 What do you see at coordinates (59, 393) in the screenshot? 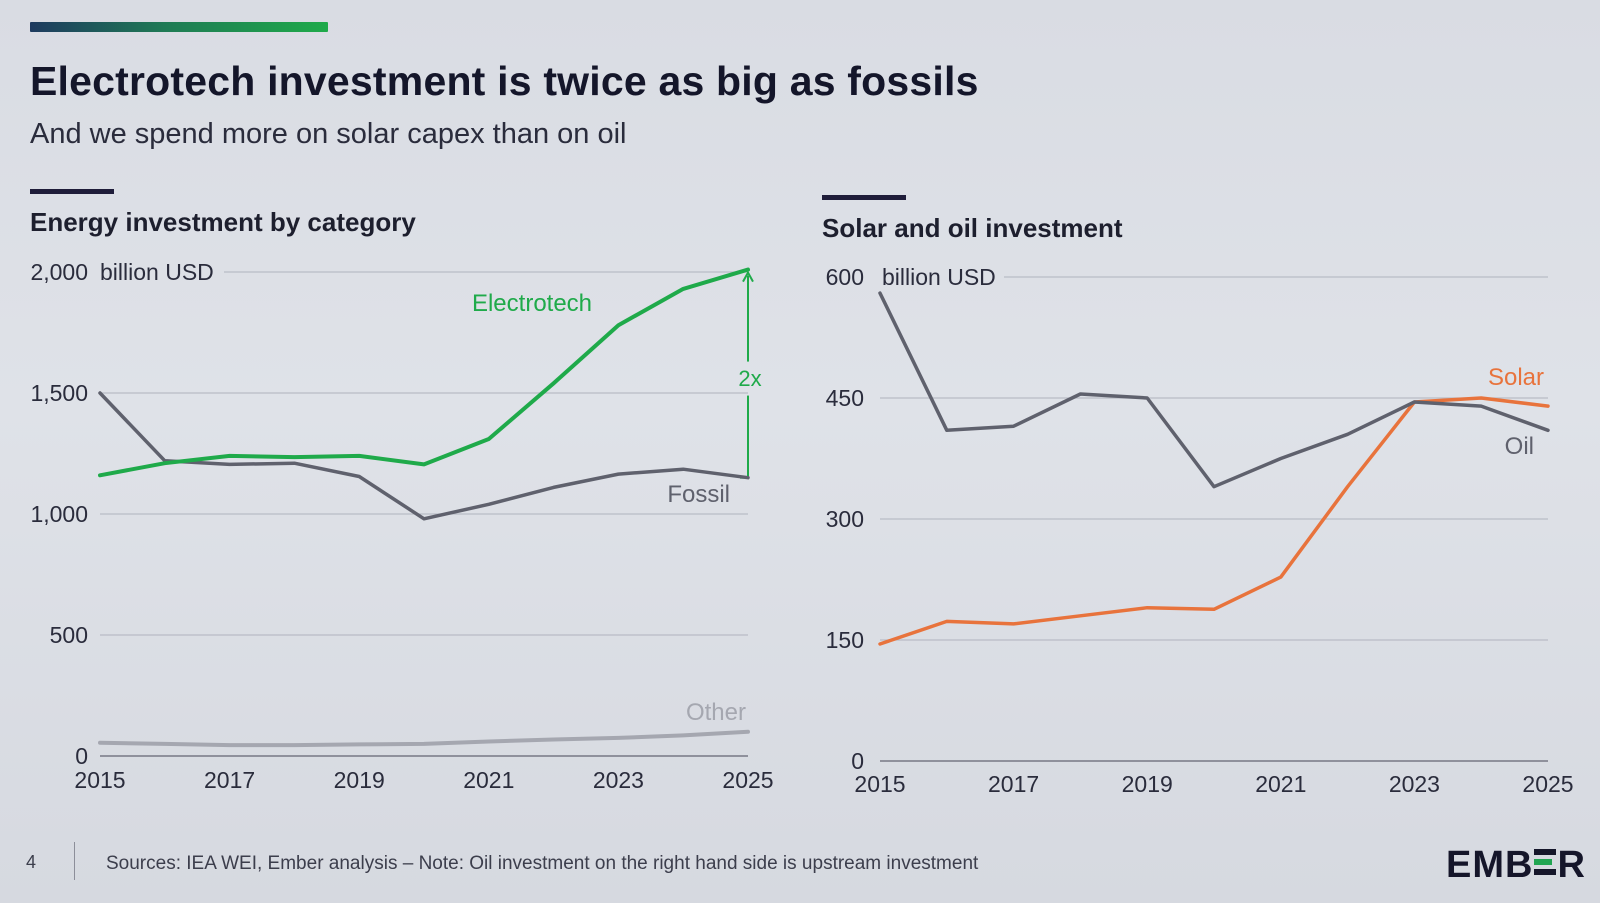
I see `y-tick-label: 1,500` at bounding box center [59, 393].